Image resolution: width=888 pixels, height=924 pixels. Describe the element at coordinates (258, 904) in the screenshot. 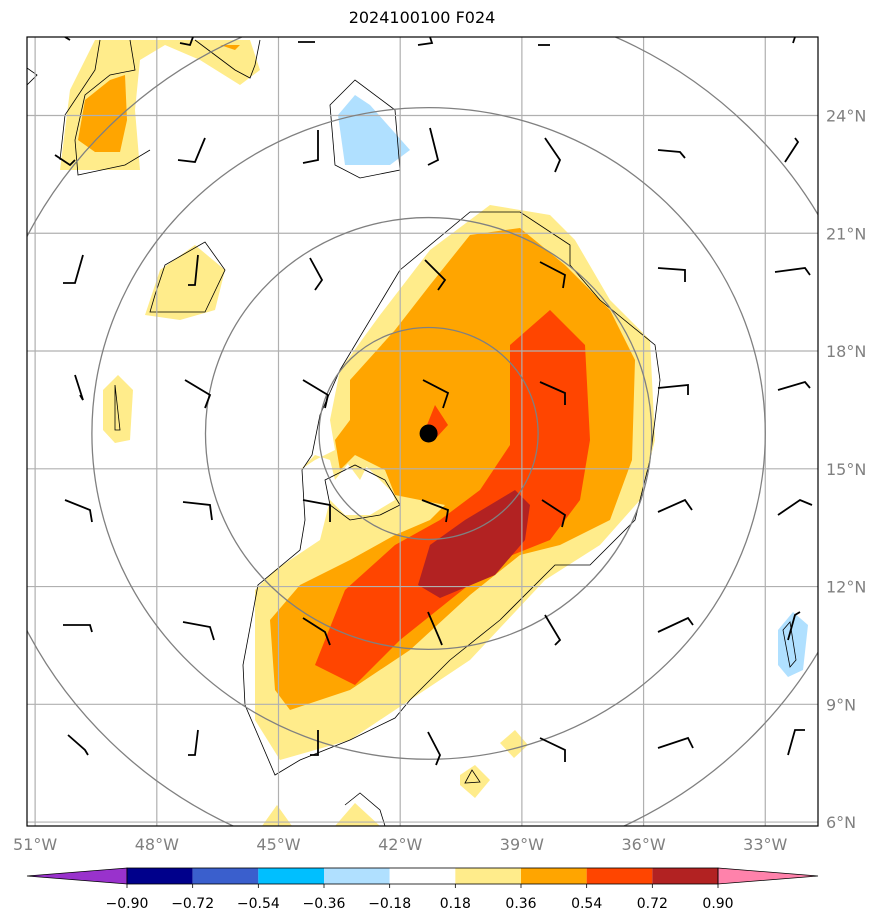

I see `colorbar-level-label: −0.54` at that location.